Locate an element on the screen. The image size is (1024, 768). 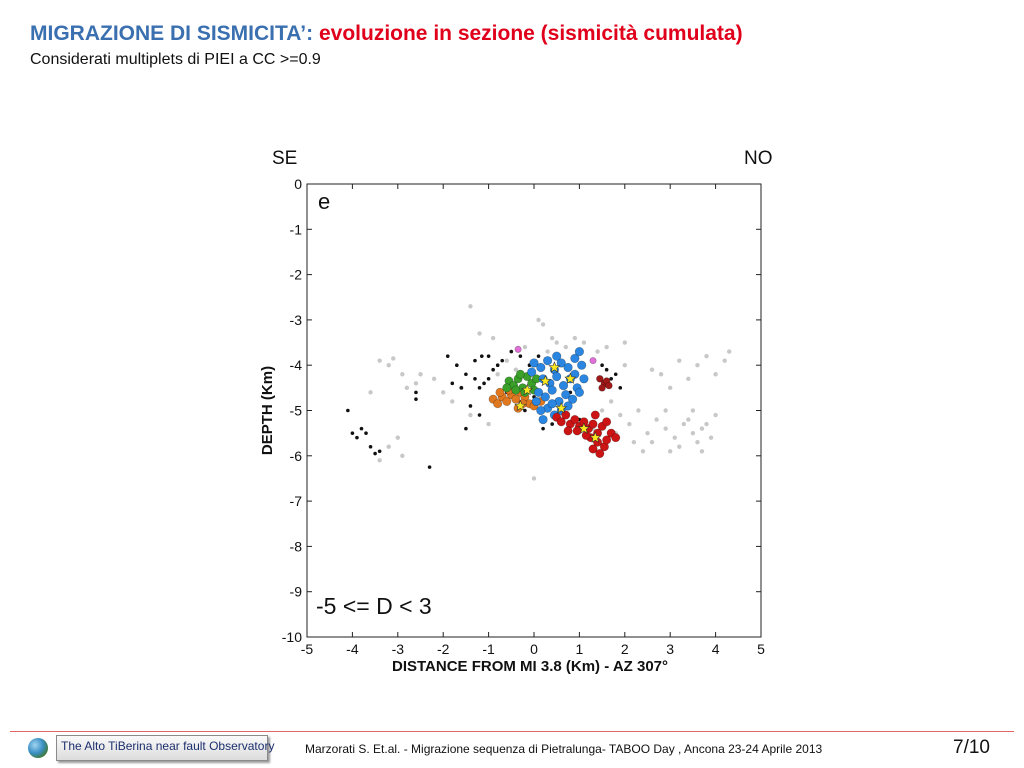
direction-label-no: NO is located at coordinates (758, 158).